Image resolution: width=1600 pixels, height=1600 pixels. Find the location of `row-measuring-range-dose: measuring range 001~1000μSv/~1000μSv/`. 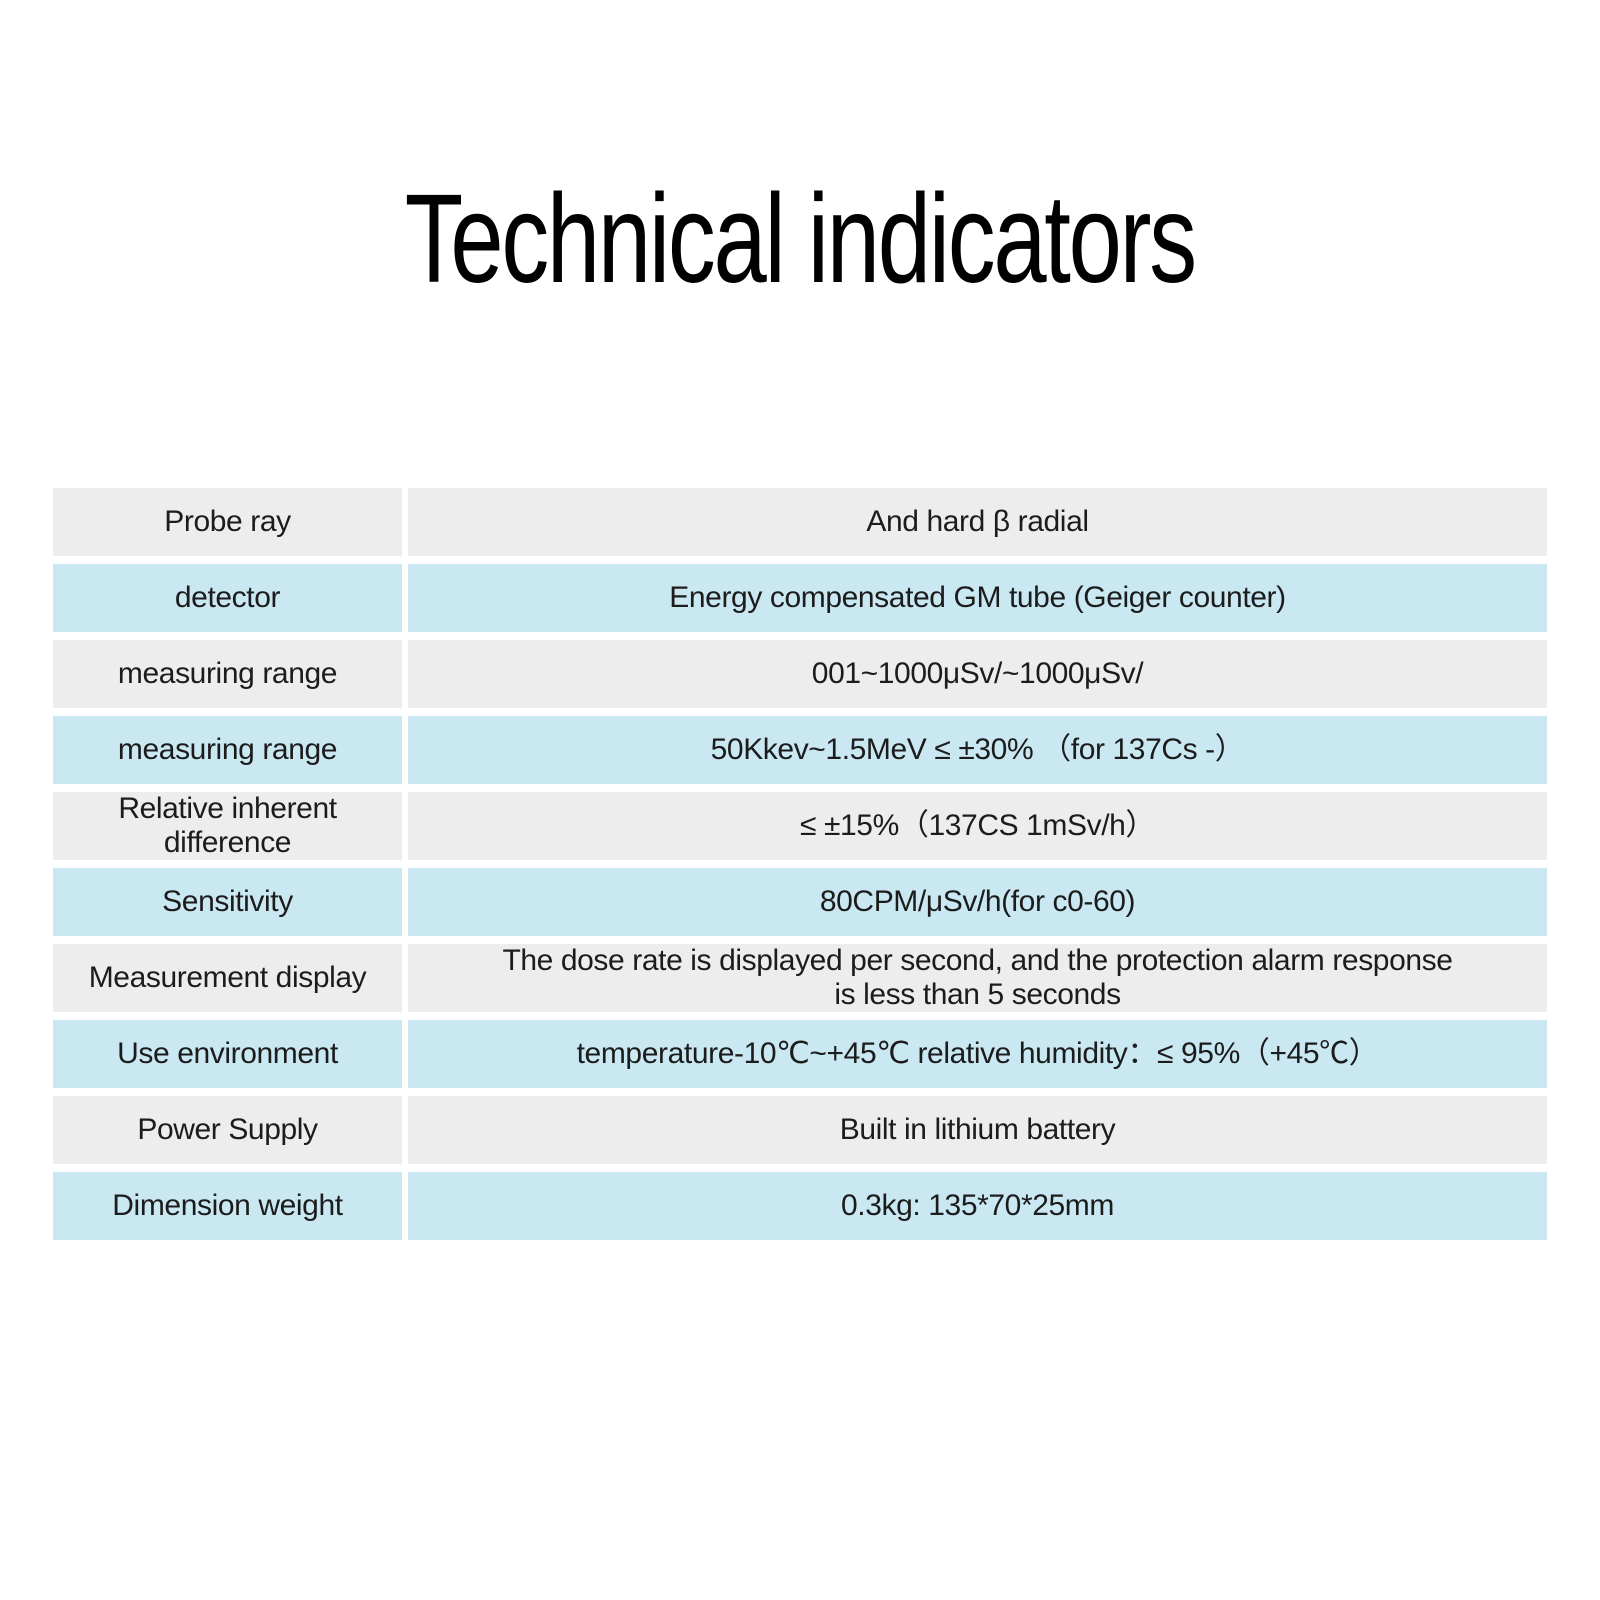

row-measuring-range-dose: measuring range 001~1000μSv/~1000μSv/ is located at coordinates (800, 674).